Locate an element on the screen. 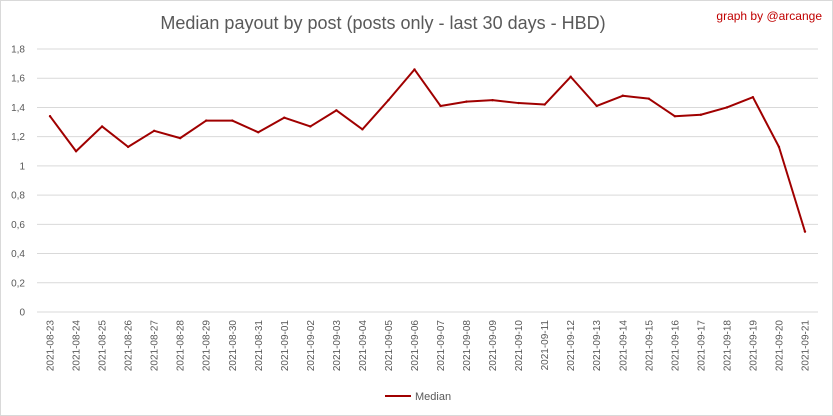 This screenshot has width=833, height=416. legend: Median is located at coordinates (418, 397).